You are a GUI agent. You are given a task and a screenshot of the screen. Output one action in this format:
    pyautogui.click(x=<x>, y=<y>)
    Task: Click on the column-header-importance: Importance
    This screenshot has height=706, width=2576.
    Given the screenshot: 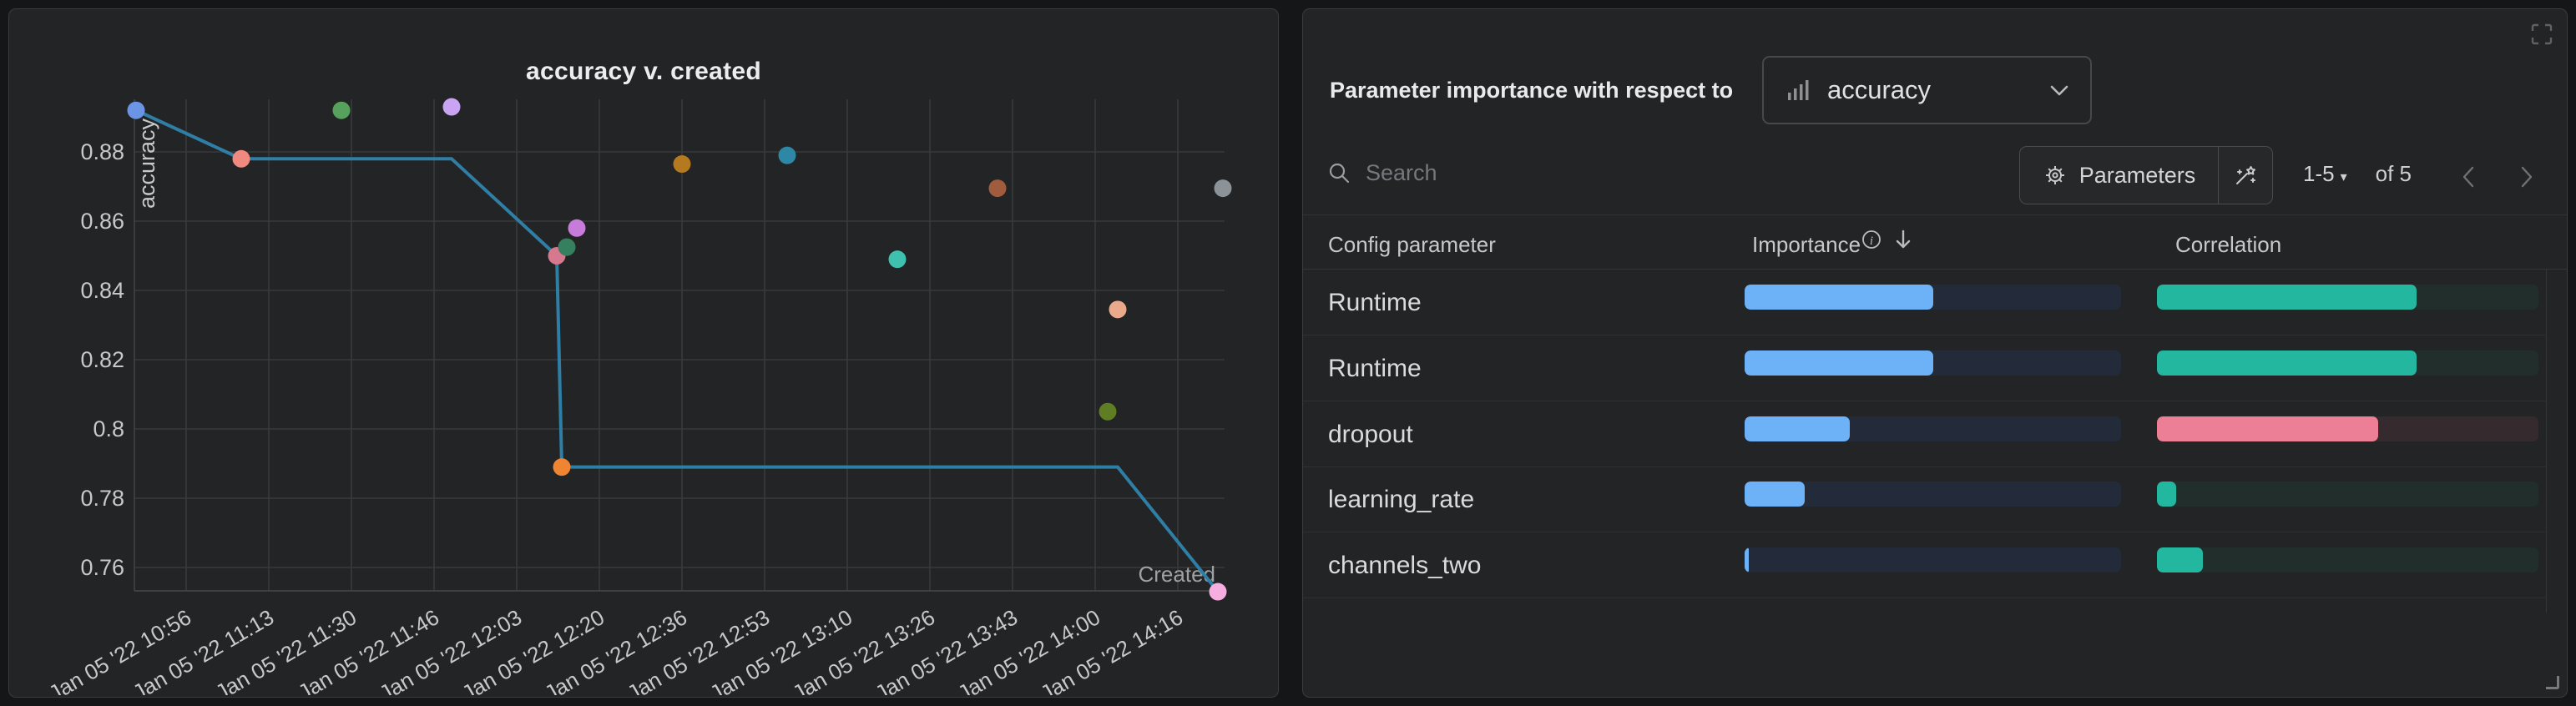 What is the action you would take?
    pyautogui.click(x=1806, y=244)
    